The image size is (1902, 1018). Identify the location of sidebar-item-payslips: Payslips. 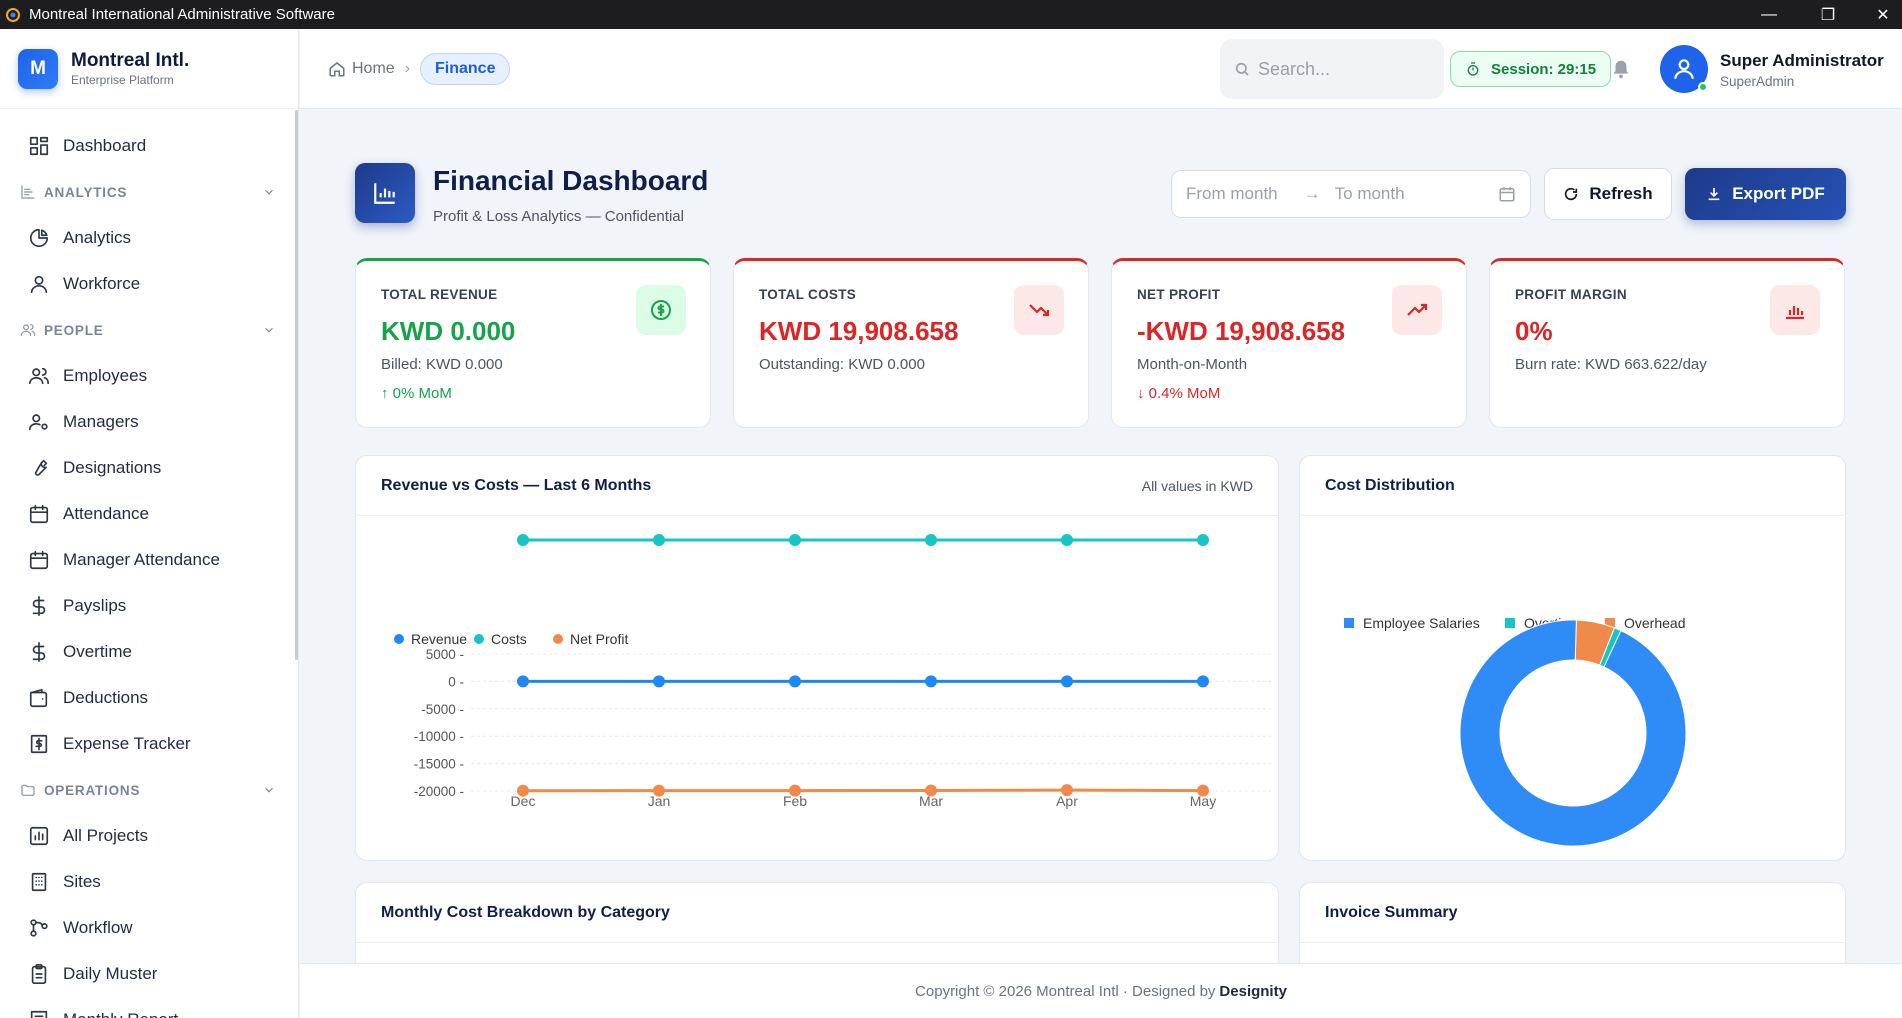
(149, 606).